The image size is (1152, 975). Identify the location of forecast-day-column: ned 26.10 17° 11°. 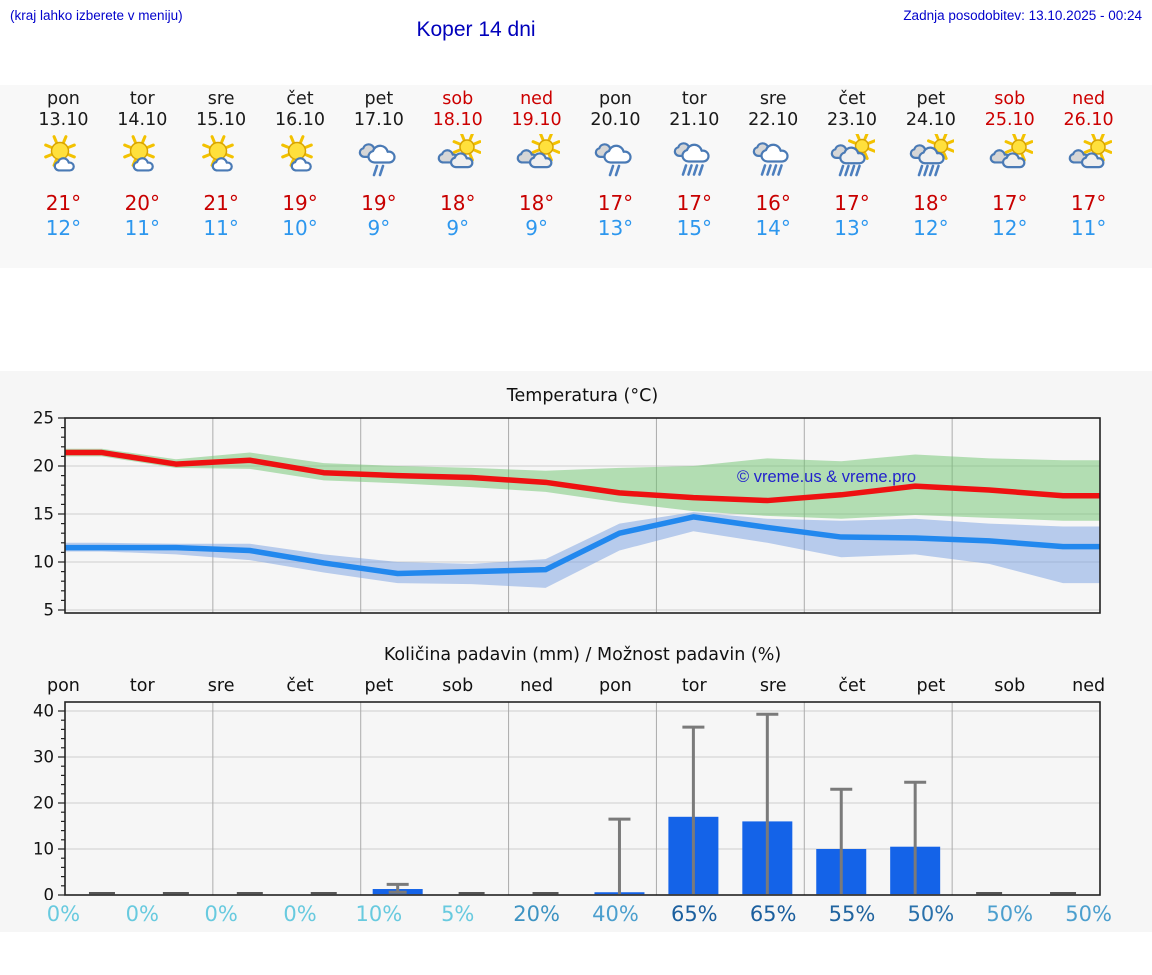
(1088, 164).